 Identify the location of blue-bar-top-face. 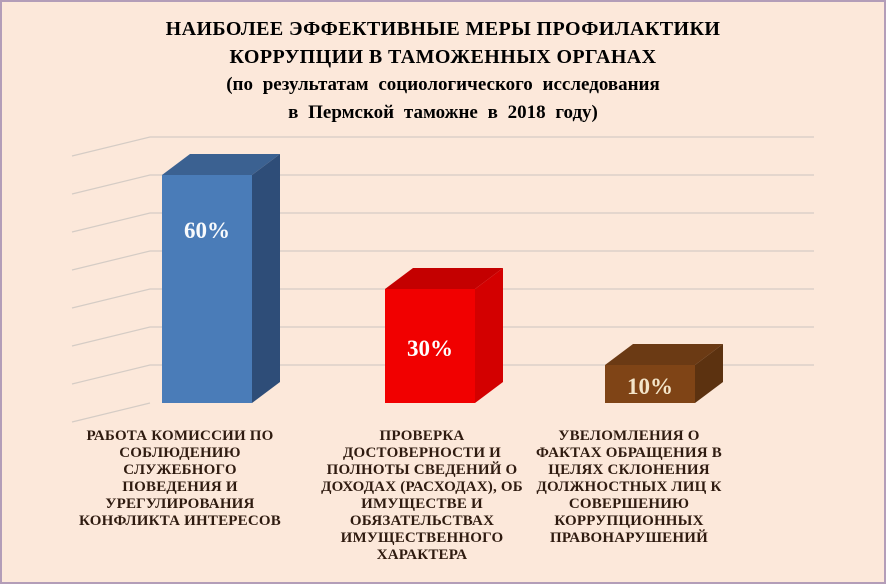
(221, 164).